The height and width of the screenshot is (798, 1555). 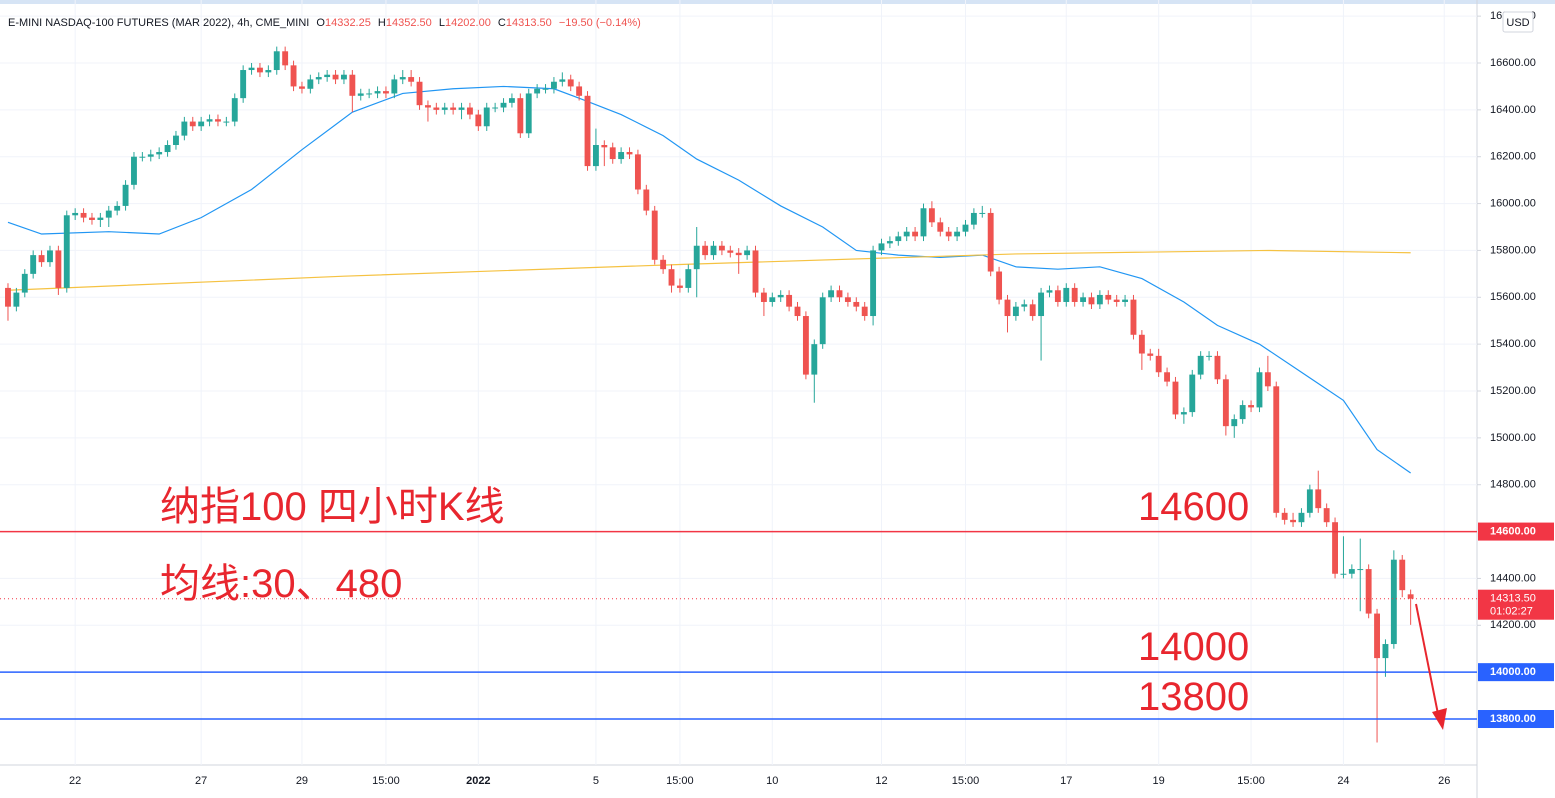 I want to click on countdown: 01:02:27, so click(x=1511, y=612).